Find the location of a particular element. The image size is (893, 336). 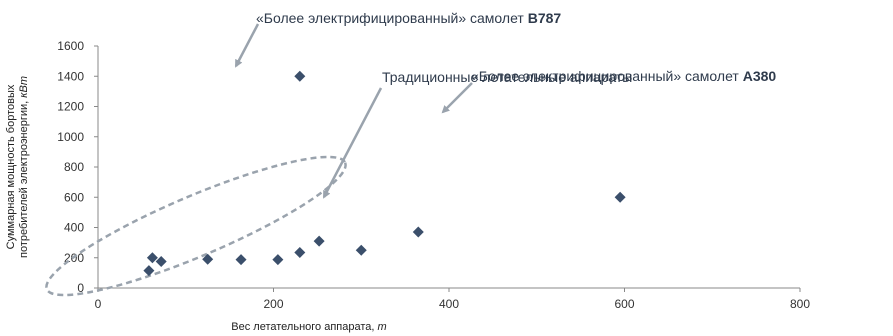

y-tick-label: 800 is located at coordinates (74, 167).